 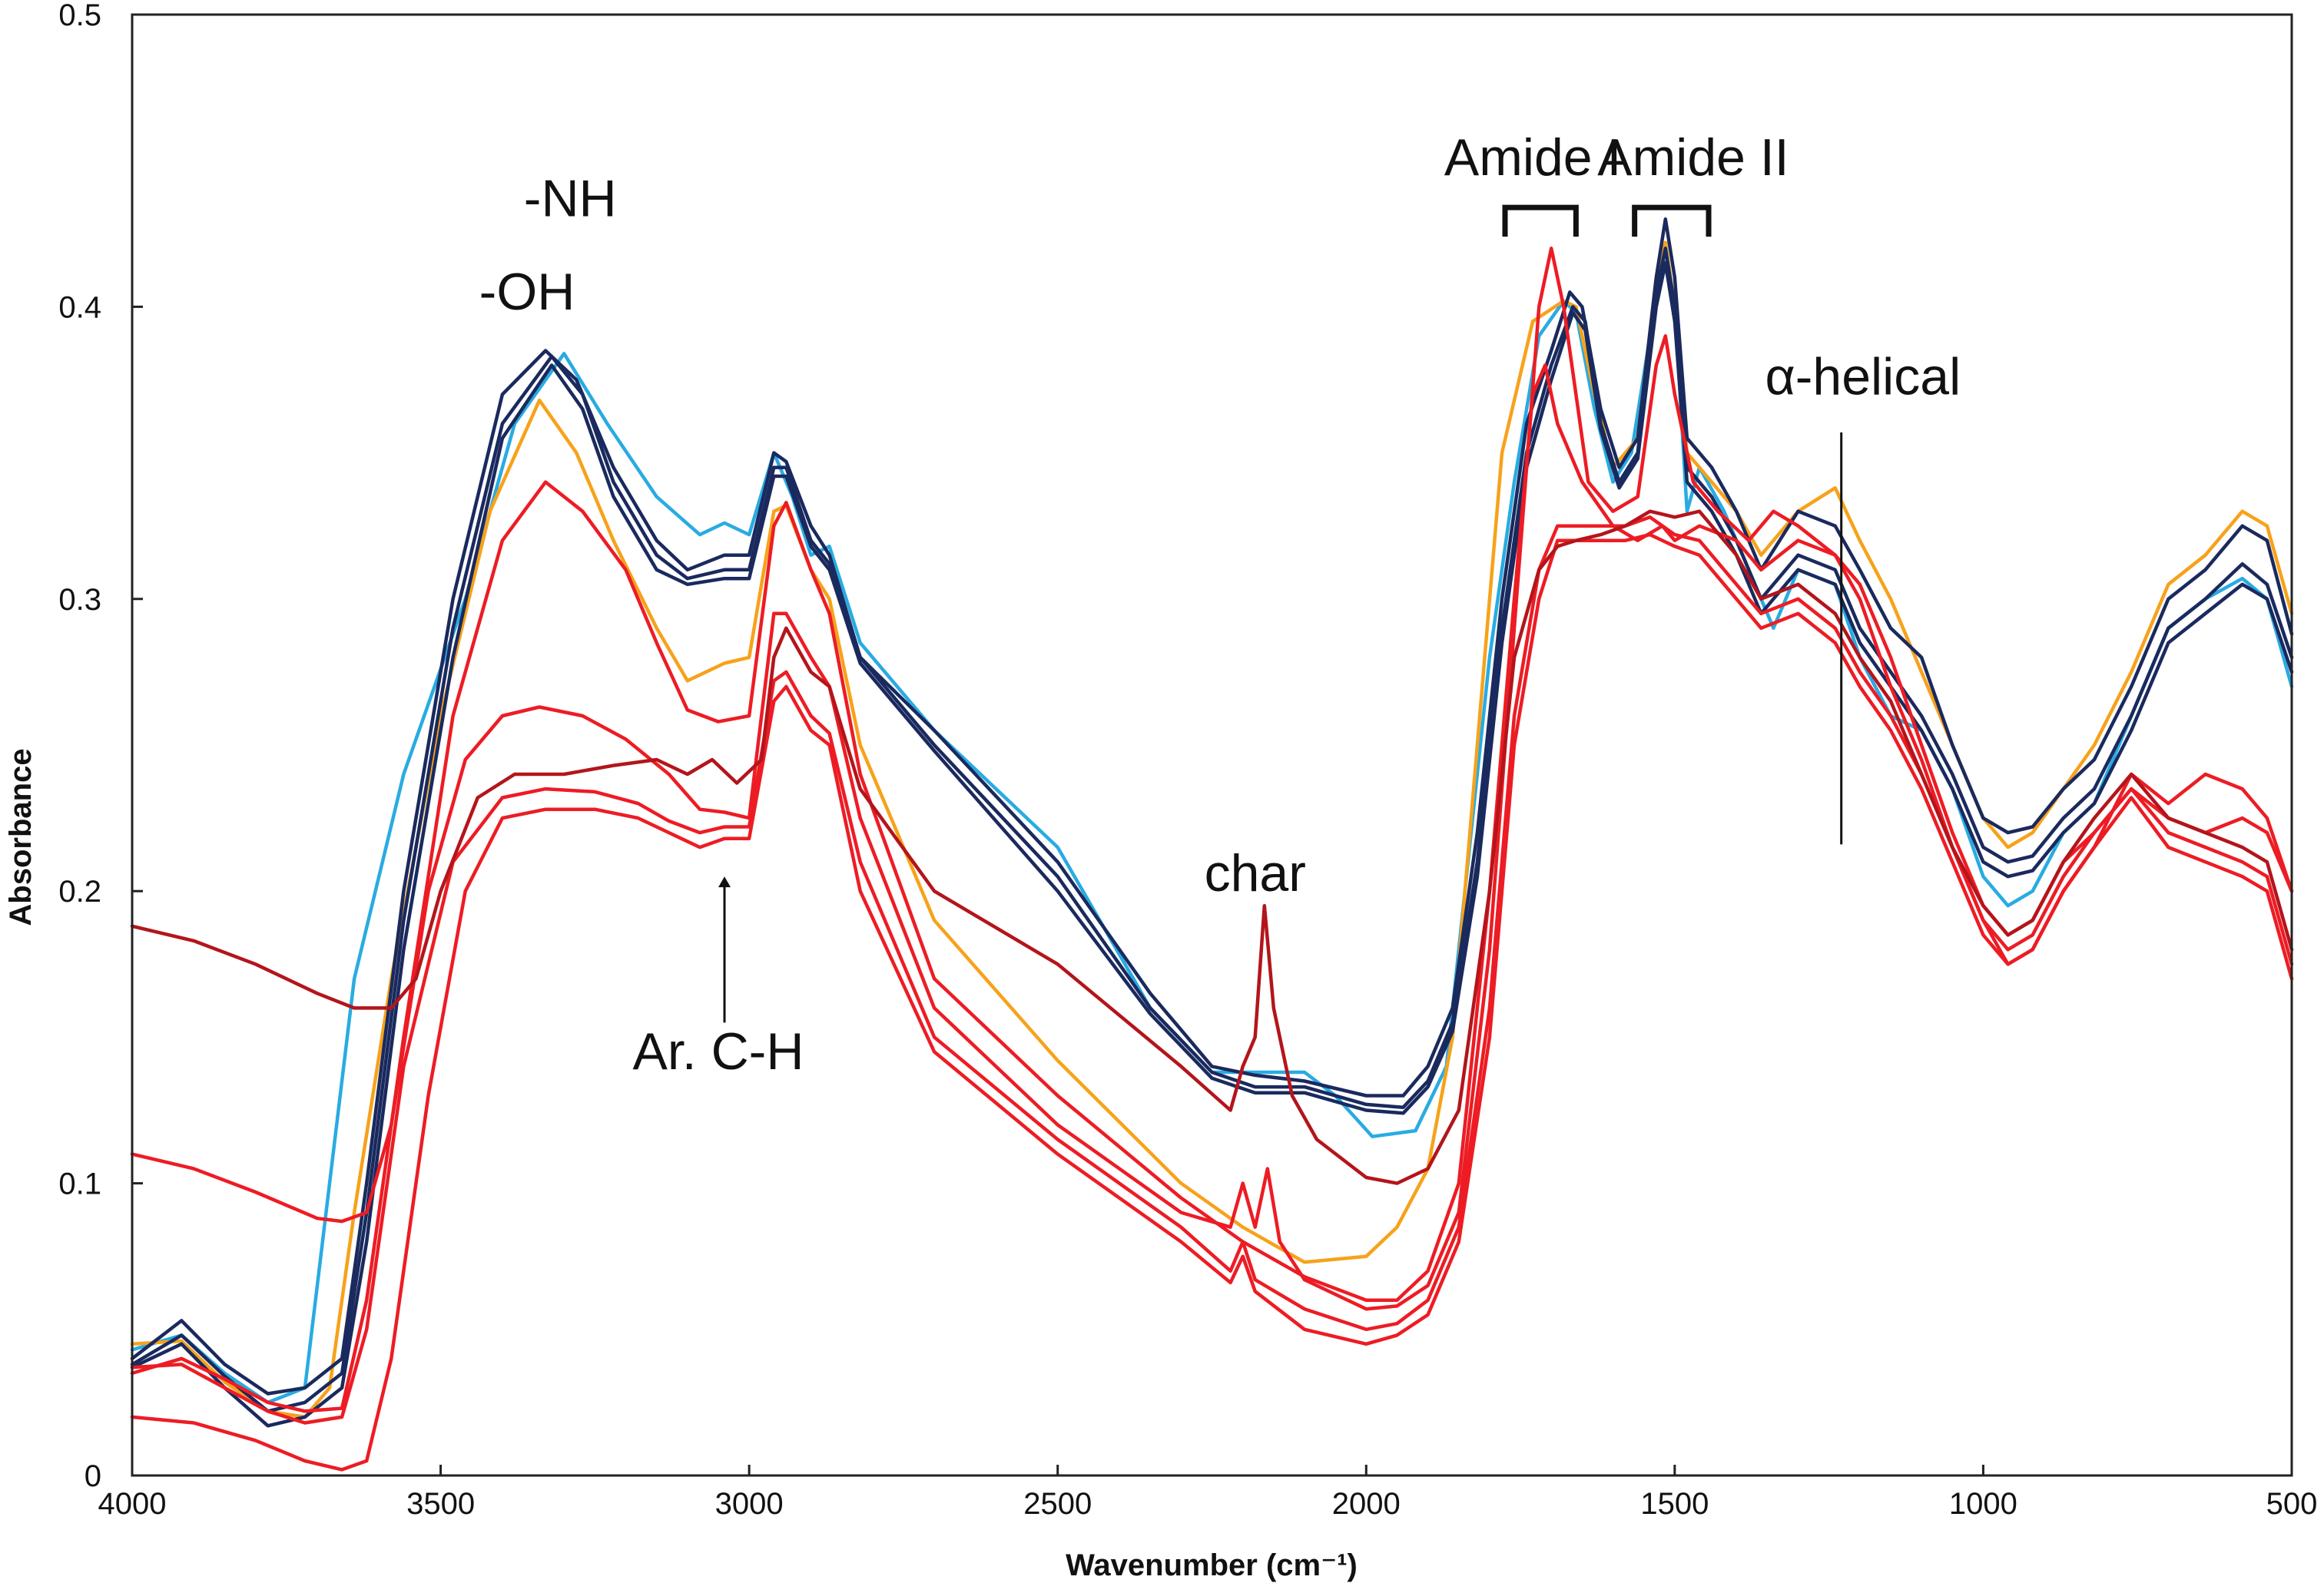 What do you see at coordinates (527, 292) in the screenshot?
I see `annotation-label: -OH` at bounding box center [527, 292].